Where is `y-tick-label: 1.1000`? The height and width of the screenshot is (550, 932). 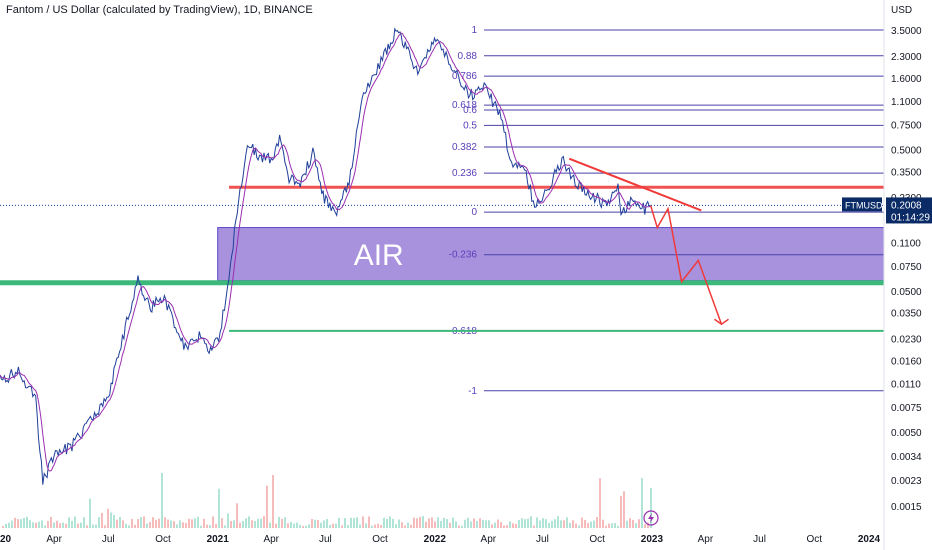 y-tick-label: 1.1000 is located at coordinates (906, 102).